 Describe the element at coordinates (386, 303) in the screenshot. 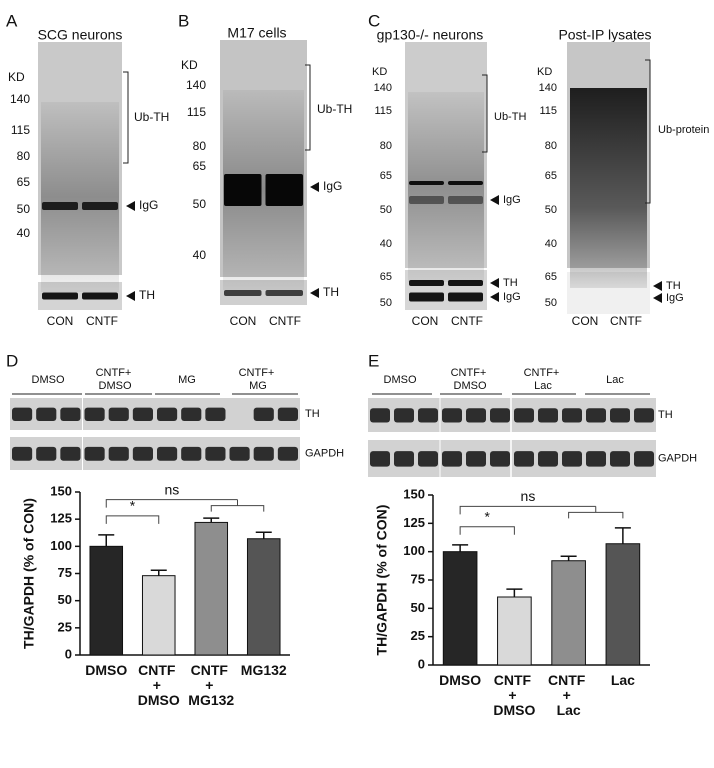

I see `marker-label: 50` at that location.